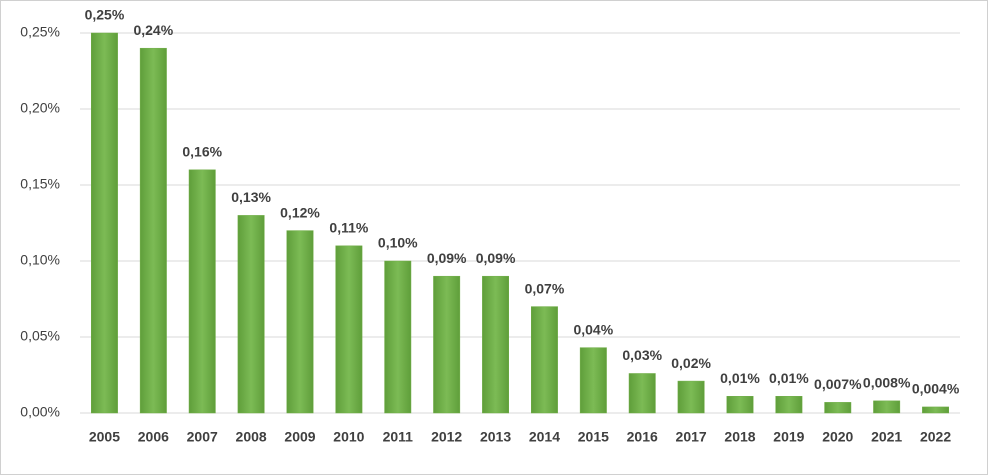  What do you see at coordinates (495, 437) in the screenshot?
I see `x-tick-label: 2013` at bounding box center [495, 437].